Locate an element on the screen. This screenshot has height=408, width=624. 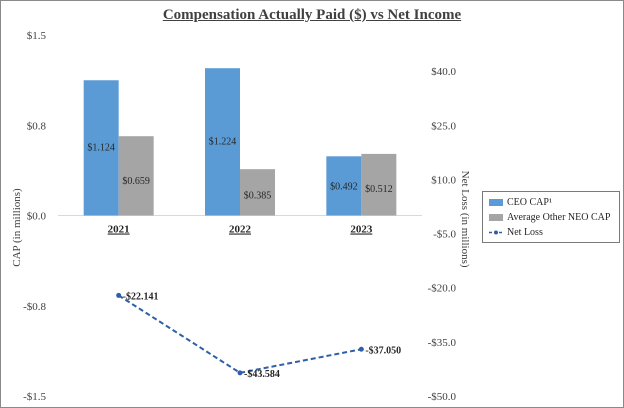
bar-neo-cap-2021 is located at coordinates (136, 176).